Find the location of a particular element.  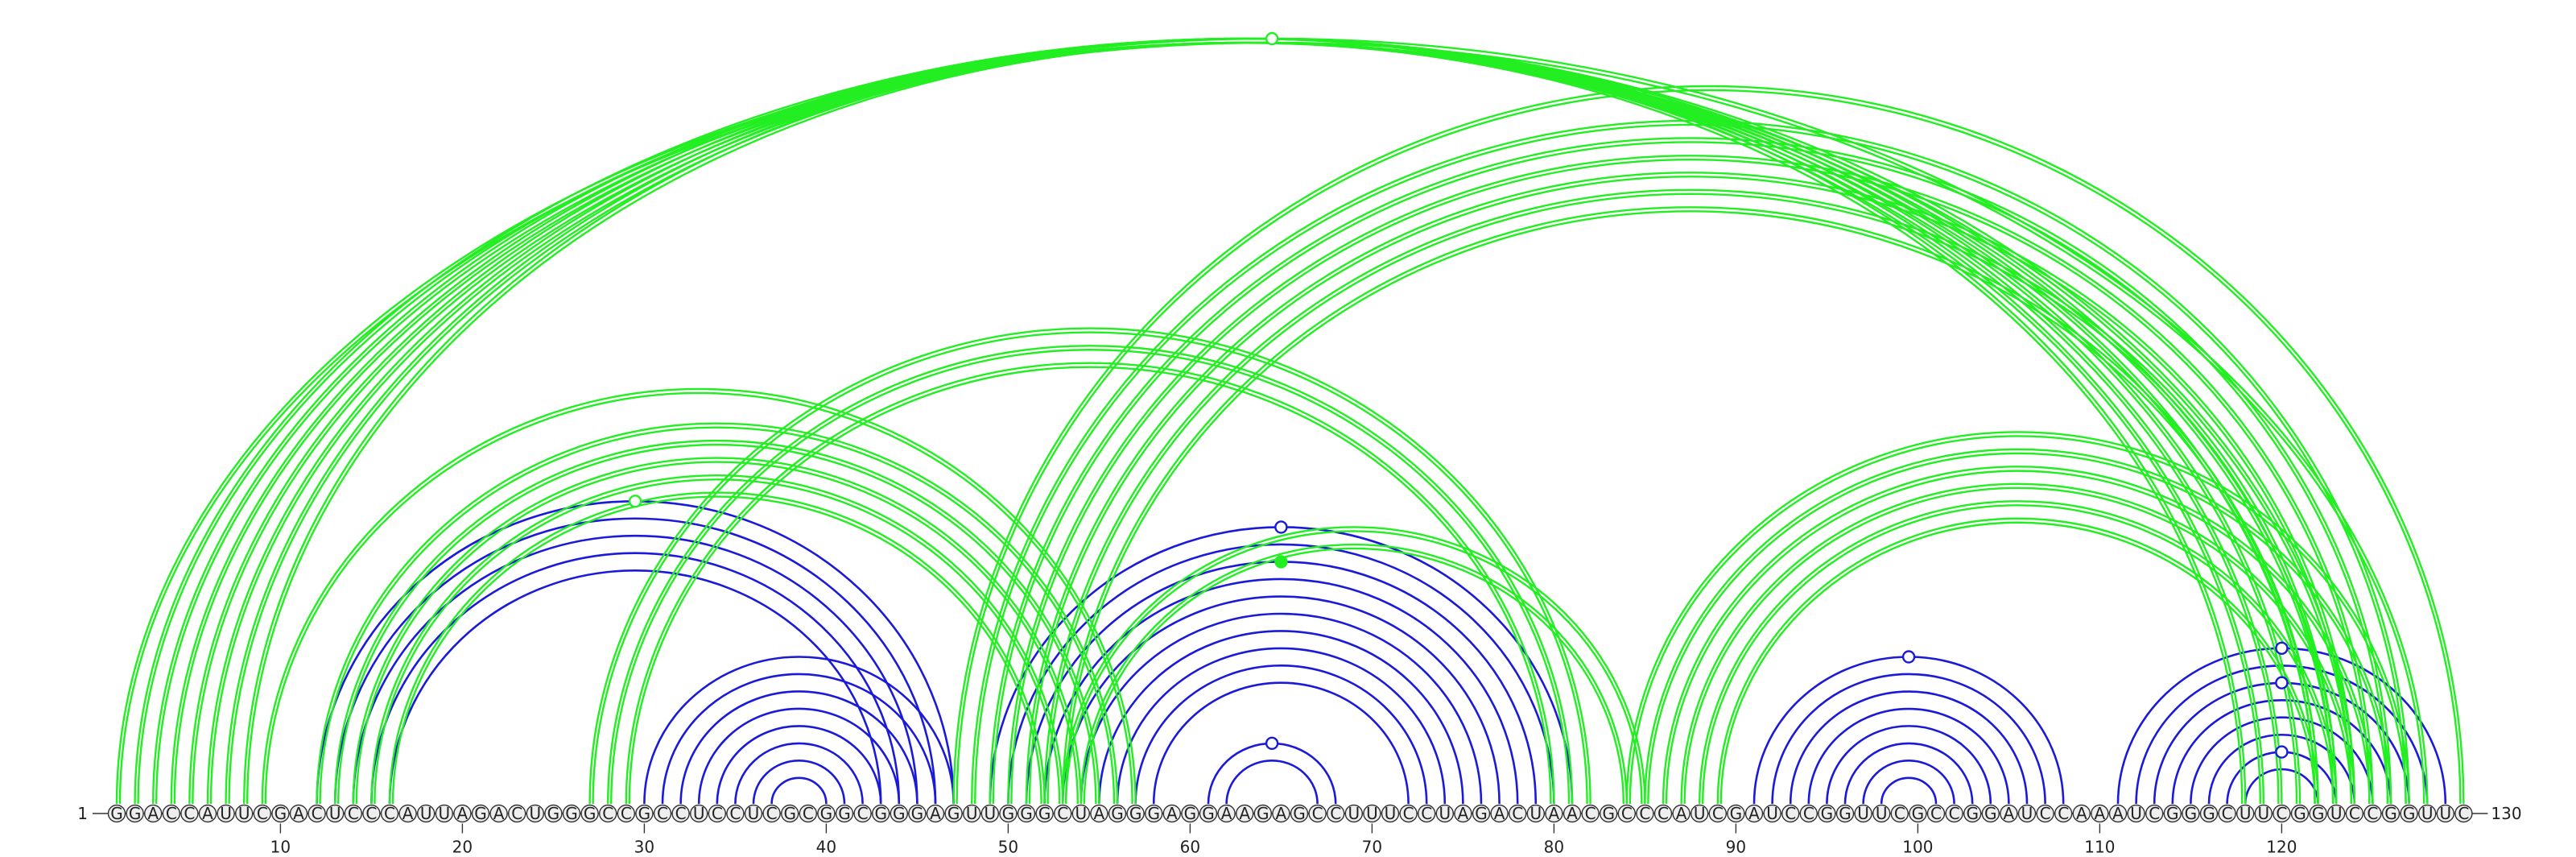

filled-pair-marker is located at coordinates (1280, 561).